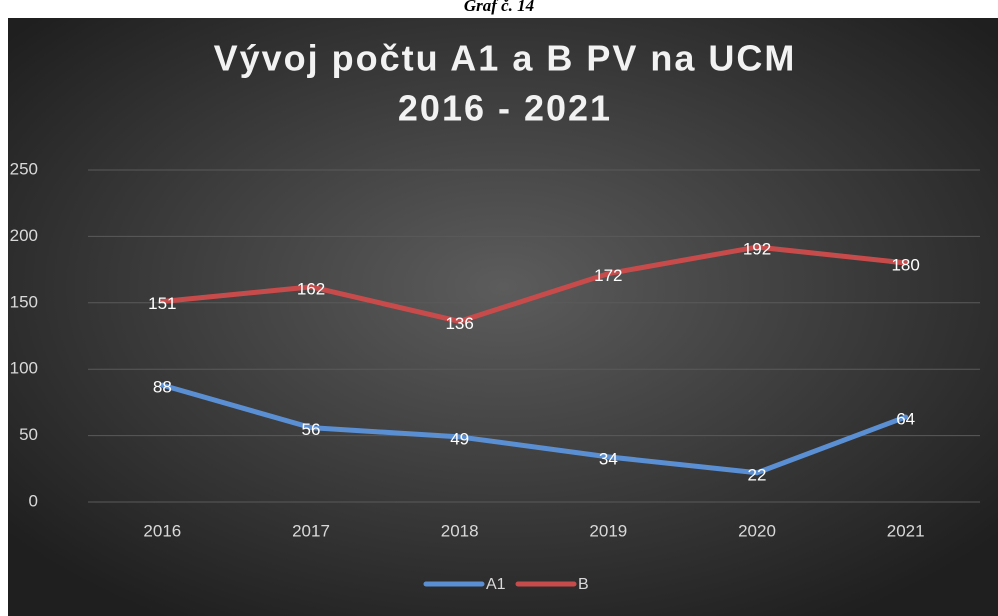 This screenshot has width=998, height=616. Describe the element at coordinates (24, 368) in the screenshot. I see `y-tick-label: 100` at that location.